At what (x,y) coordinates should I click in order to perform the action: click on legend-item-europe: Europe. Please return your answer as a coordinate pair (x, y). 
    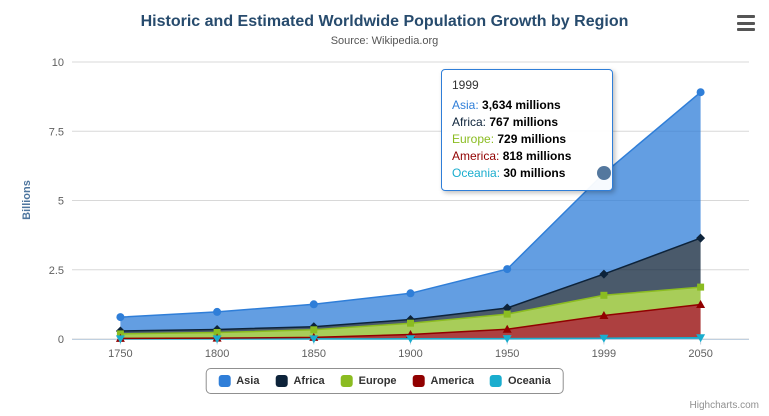
    Looking at the image, I should click on (368, 381).